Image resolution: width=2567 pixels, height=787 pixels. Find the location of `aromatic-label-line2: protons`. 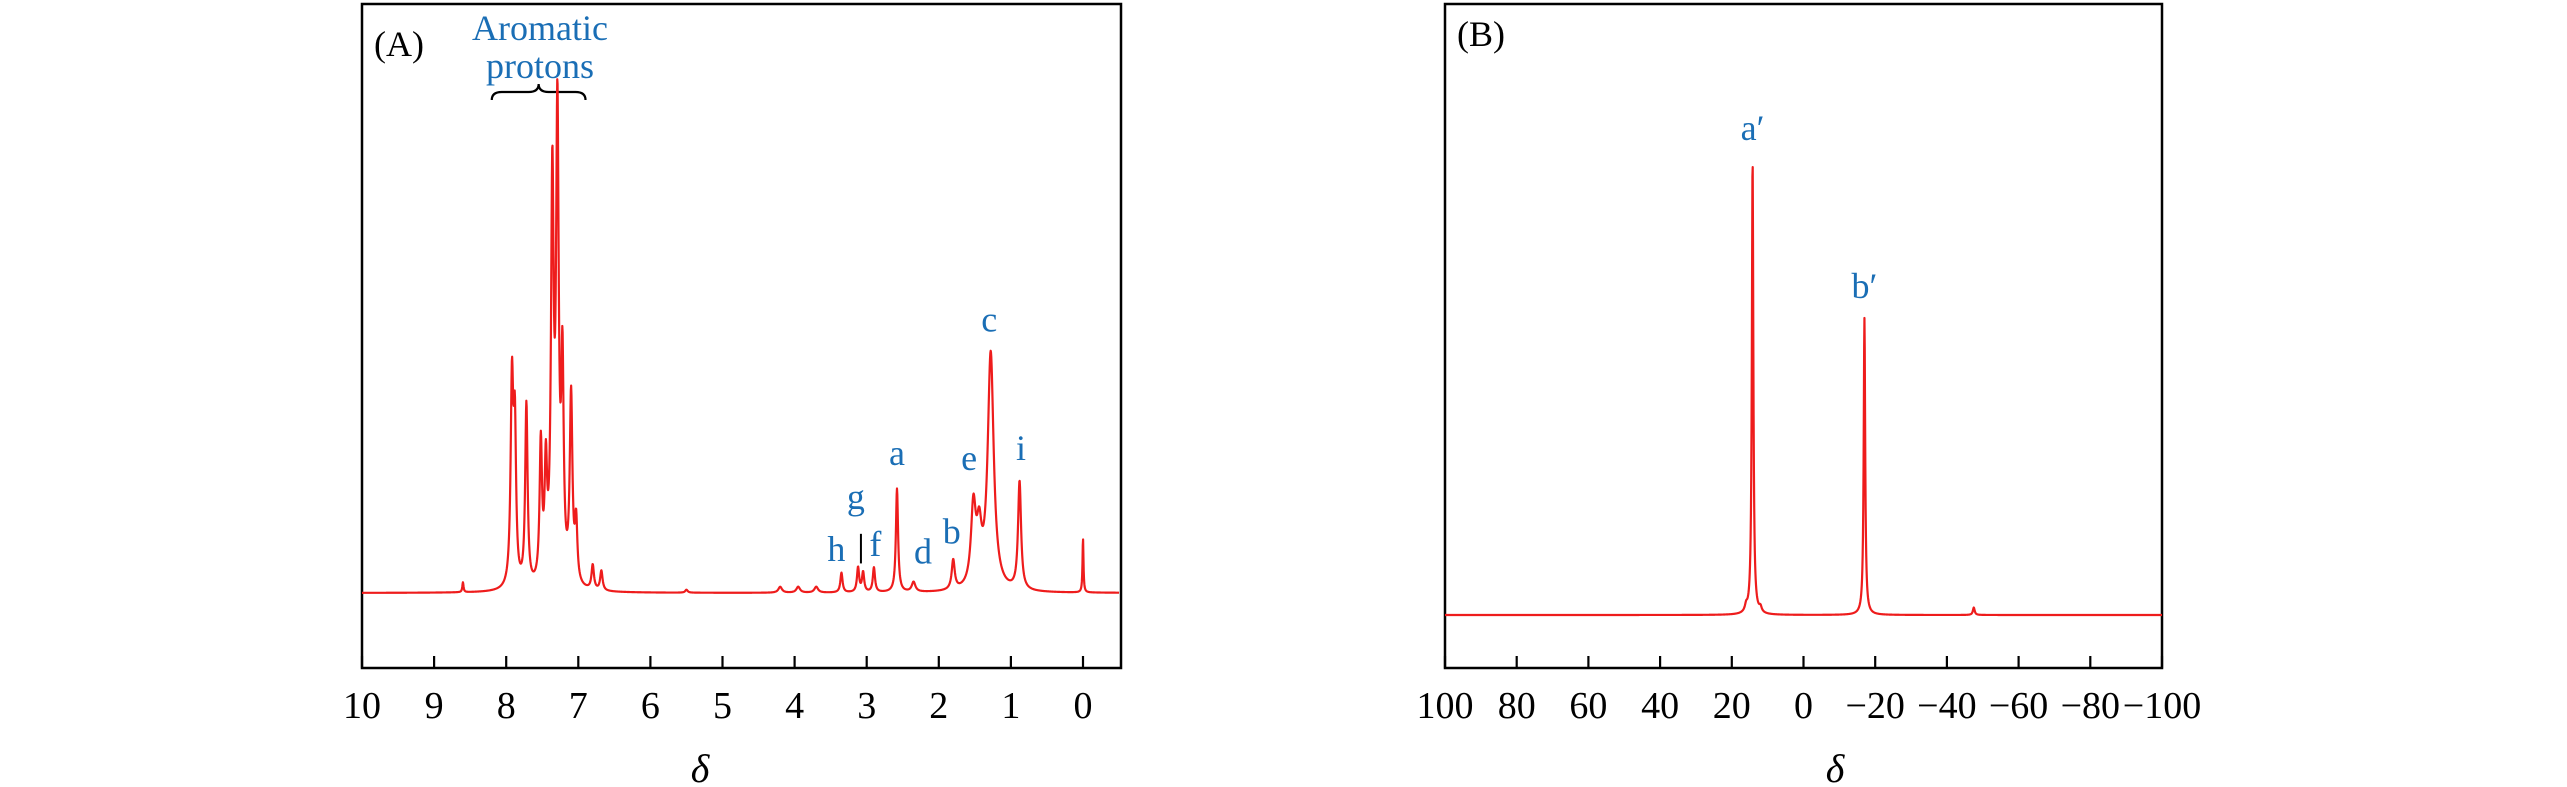

aromatic-label-line2: protons is located at coordinates (540, 66).